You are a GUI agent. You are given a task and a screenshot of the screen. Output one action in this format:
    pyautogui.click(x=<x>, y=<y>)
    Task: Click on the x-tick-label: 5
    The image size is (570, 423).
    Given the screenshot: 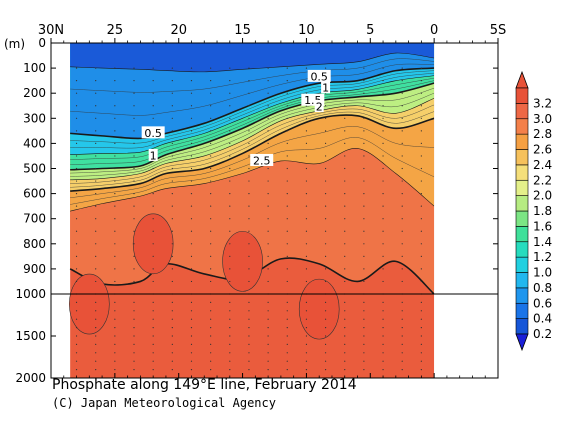 What is the action you would take?
    pyautogui.click(x=370, y=30)
    